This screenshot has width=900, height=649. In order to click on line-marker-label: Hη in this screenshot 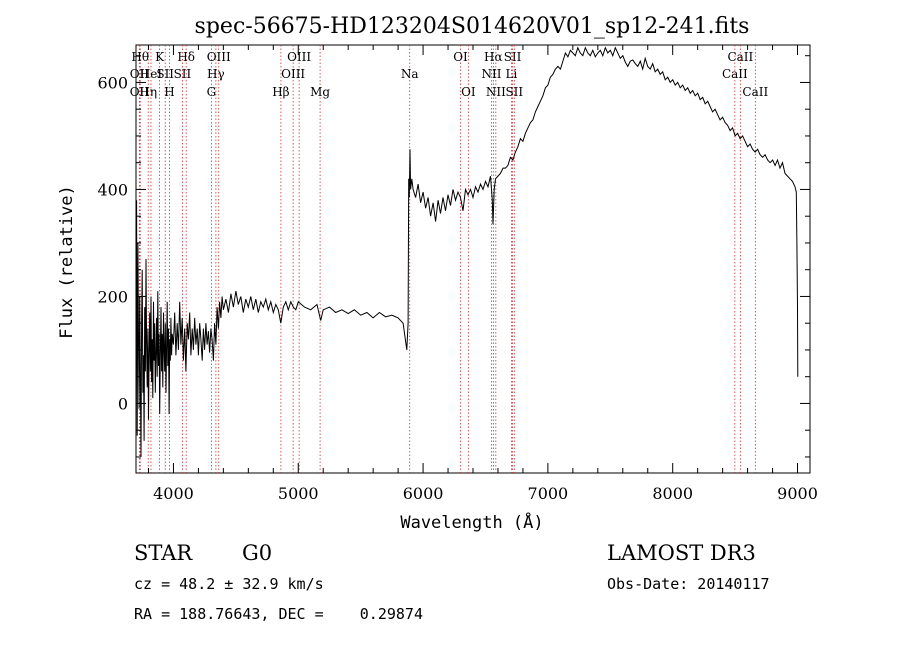, I will do `click(148, 92)`.